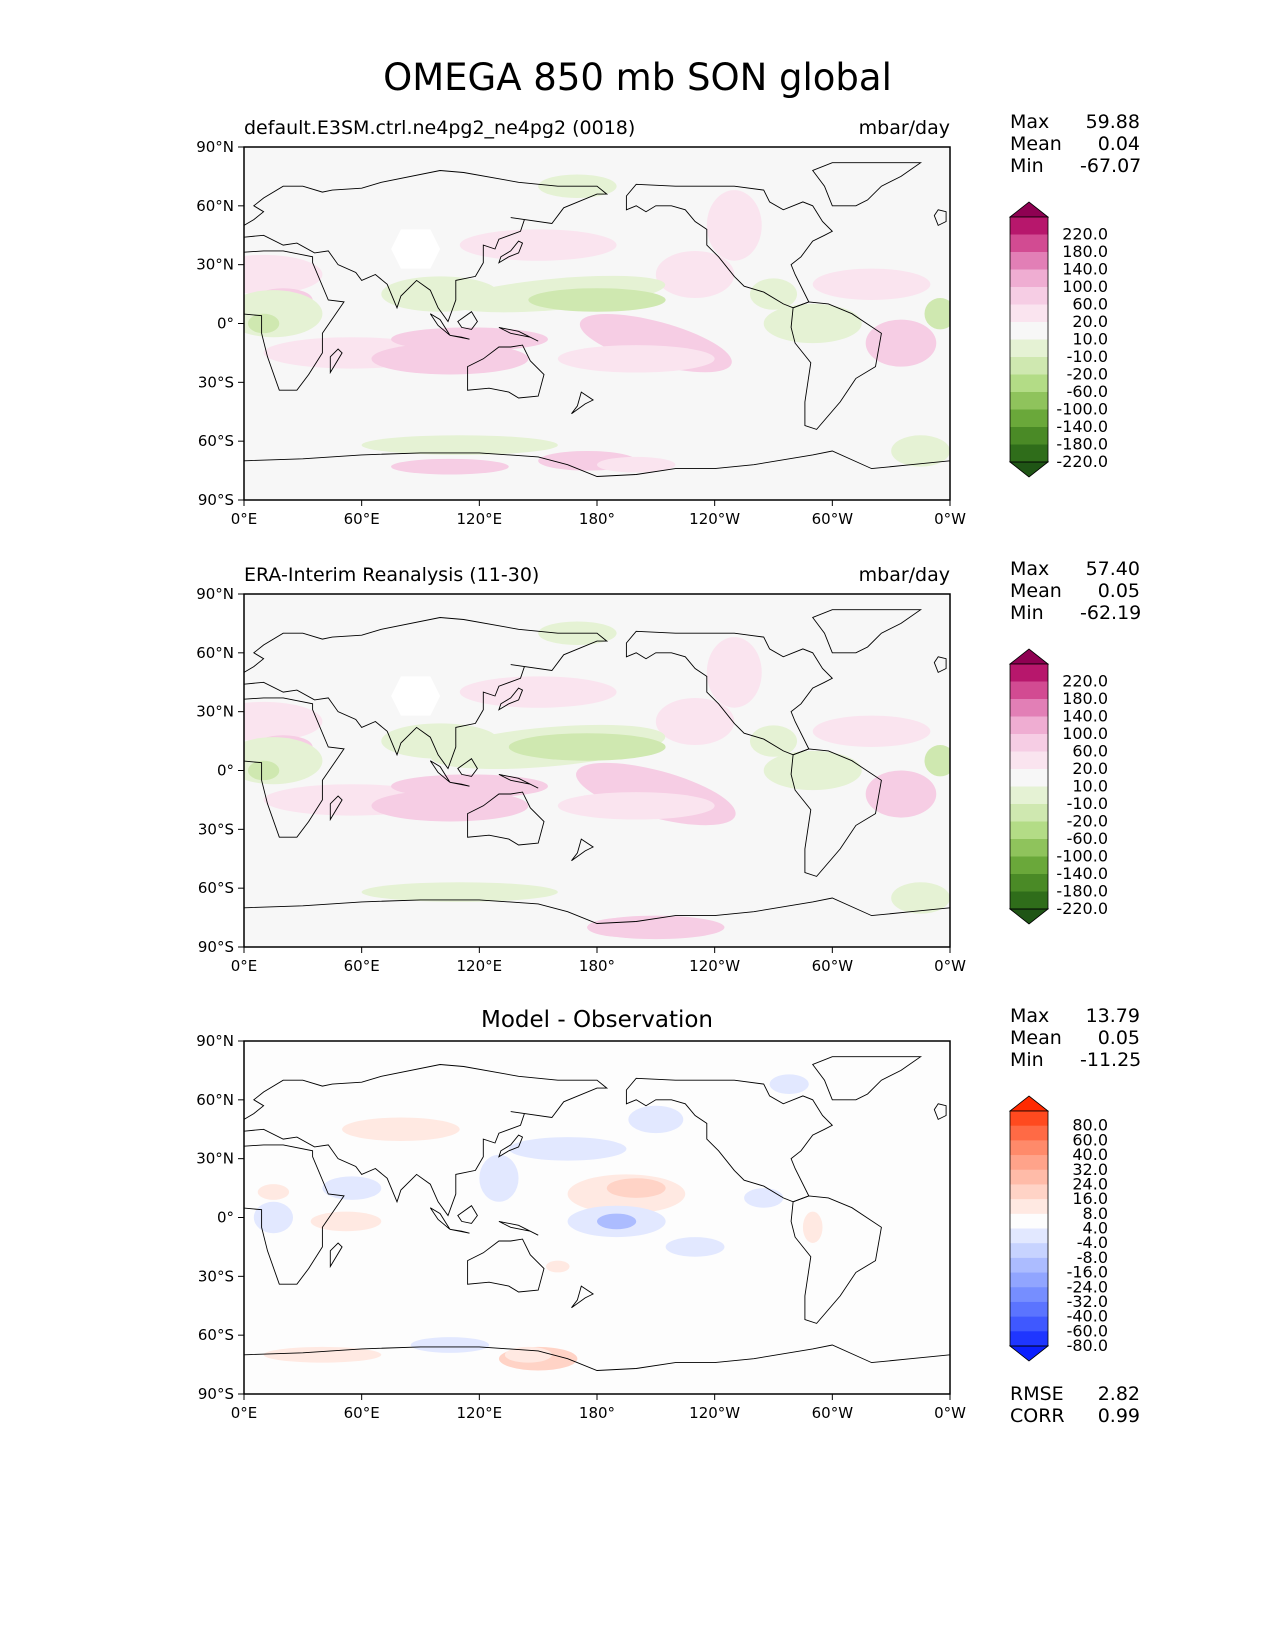 This screenshot has width=1275, height=1650. What do you see at coordinates (1085, 733) in the screenshot?
I see `colorbar-tick-label: 100.0` at bounding box center [1085, 733].